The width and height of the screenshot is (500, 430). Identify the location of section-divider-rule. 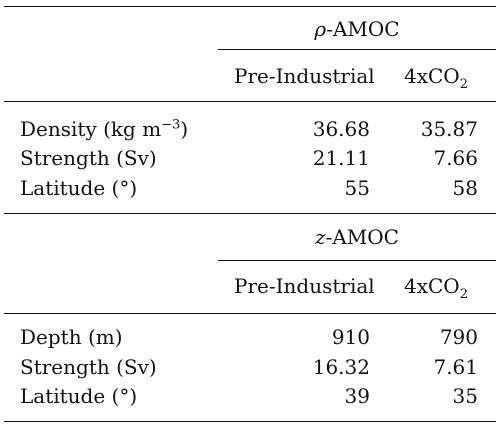
(250, 213).